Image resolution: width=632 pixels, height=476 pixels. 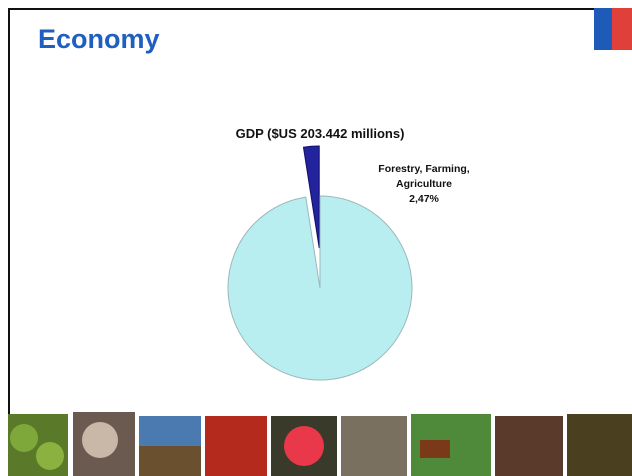 What do you see at coordinates (320, 133) in the screenshot?
I see `chart-title: GDP ($US 203.442 millions)` at bounding box center [320, 133].